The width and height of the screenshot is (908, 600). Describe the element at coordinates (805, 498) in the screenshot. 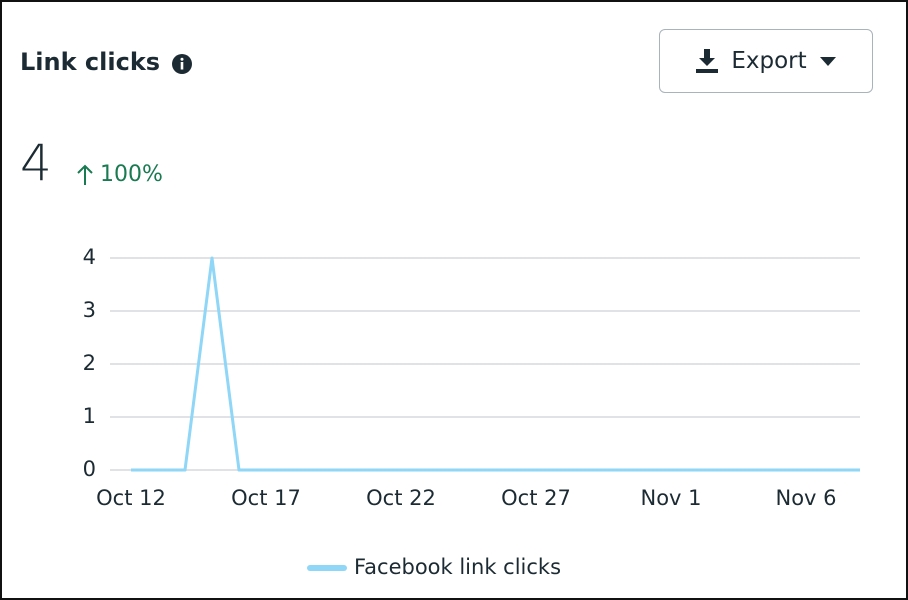

I see `x-tick-label: Nov 6` at that location.